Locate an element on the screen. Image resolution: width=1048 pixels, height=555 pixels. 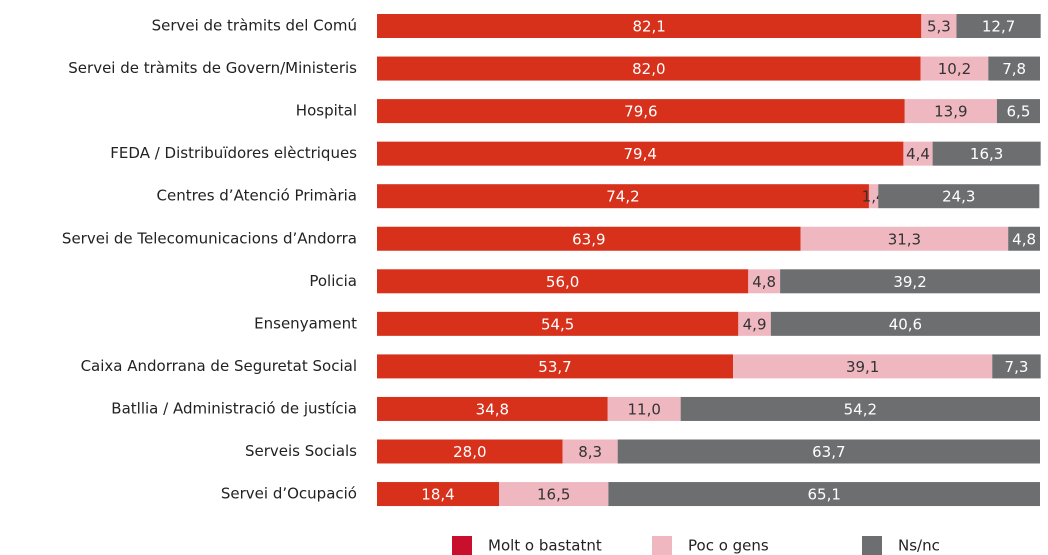
value-label: 16,3 is located at coordinates (986, 154).